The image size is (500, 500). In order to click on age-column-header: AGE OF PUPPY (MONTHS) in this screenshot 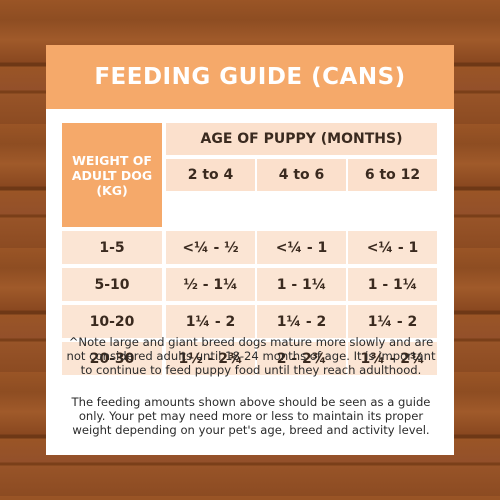, I will do `click(301, 139)`.